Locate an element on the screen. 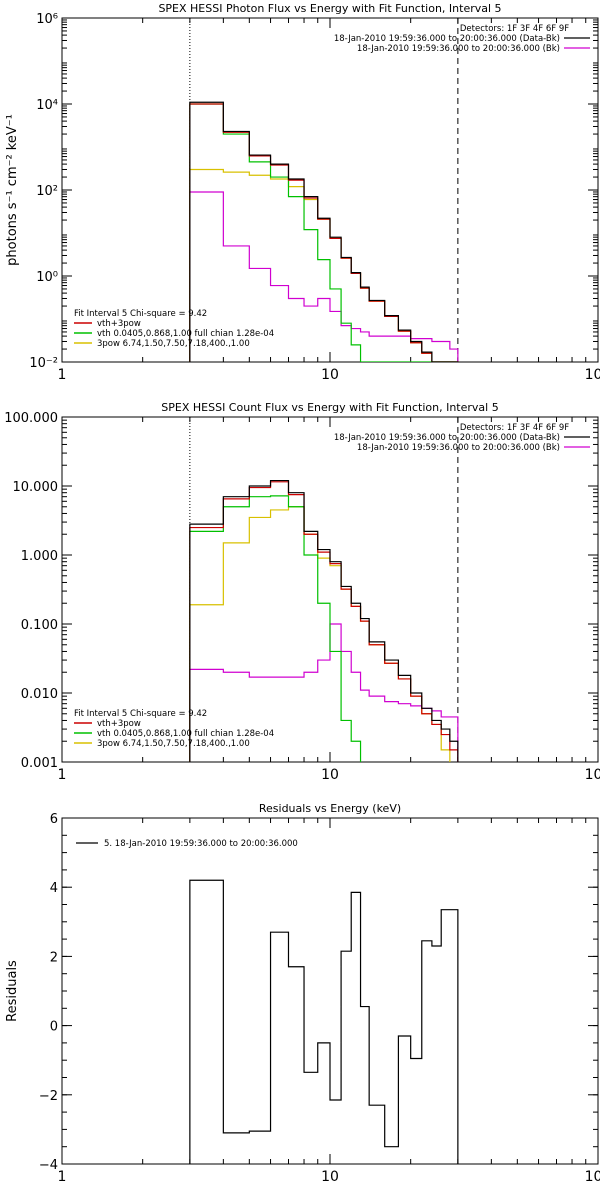 The width and height of the screenshot is (600, 1204). y-tick-label: 10⁰ is located at coordinates (47, 277).